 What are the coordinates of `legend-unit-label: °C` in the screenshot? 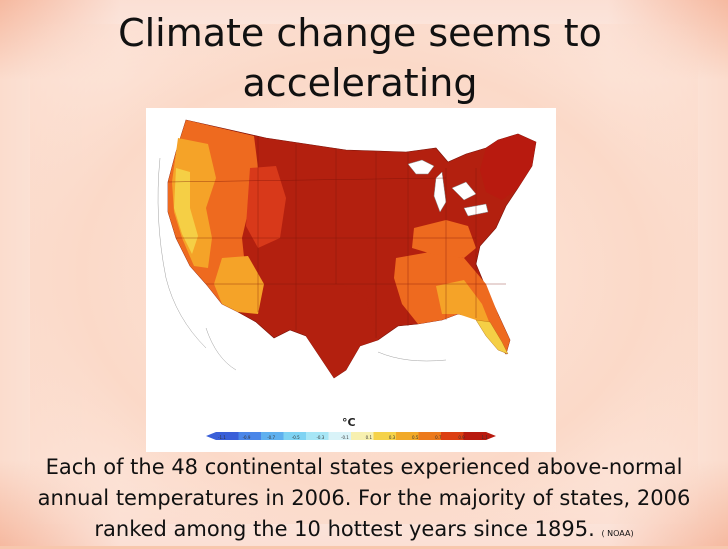 It's located at (349, 422).